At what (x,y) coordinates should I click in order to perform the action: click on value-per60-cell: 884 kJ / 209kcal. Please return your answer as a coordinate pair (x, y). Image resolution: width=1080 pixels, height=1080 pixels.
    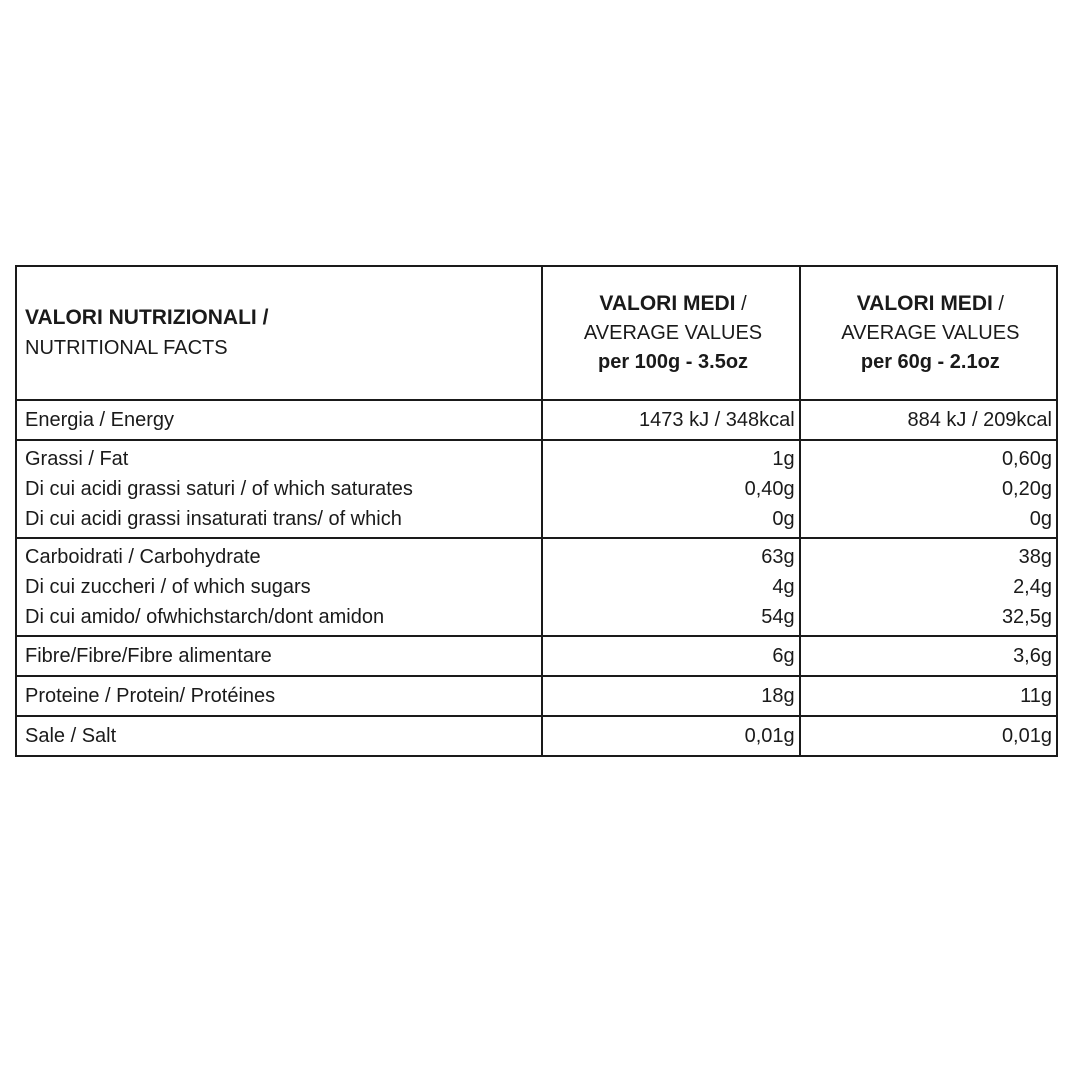
    Looking at the image, I should click on (928, 420).